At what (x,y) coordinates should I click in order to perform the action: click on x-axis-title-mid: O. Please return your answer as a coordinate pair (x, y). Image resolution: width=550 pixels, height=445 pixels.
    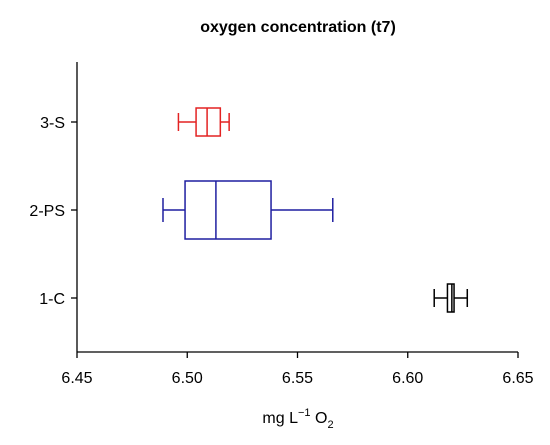
    Looking at the image, I should click on (319, 418).